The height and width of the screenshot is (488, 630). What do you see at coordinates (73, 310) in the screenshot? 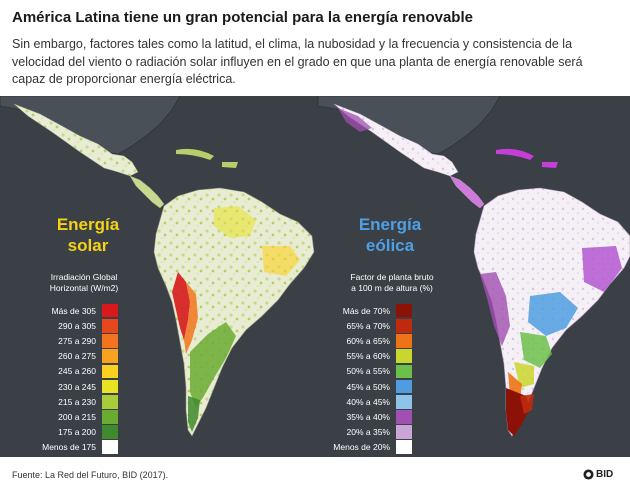
I see `solar-legend-label: Más de 305` at bounding box center [73, 310].